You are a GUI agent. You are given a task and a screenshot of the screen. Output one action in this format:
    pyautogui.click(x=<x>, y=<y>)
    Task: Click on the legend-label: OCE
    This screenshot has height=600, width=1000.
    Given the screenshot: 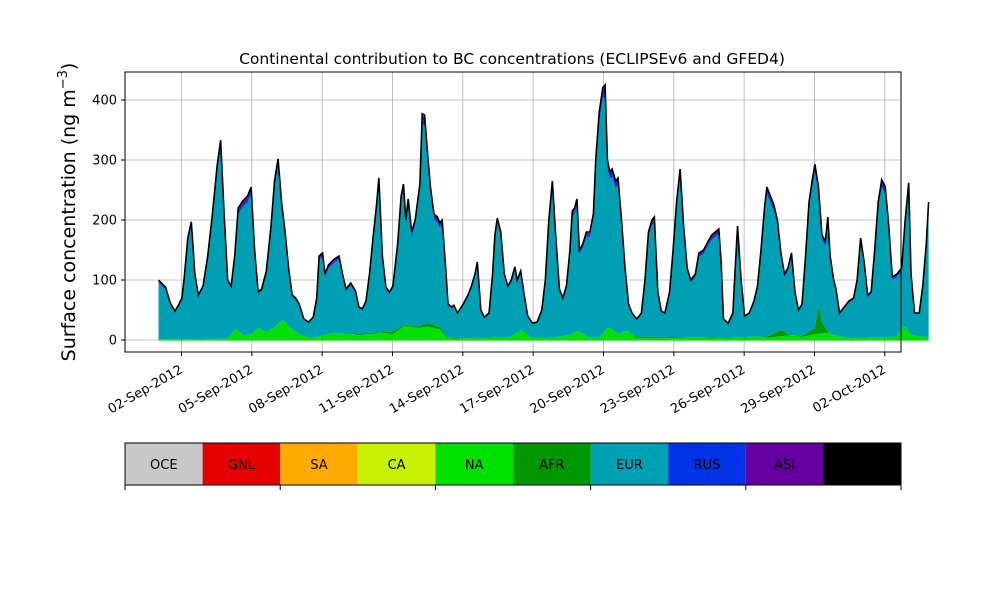 What is the action you would take?
    pyautogui.click(x=164, y=465)
    